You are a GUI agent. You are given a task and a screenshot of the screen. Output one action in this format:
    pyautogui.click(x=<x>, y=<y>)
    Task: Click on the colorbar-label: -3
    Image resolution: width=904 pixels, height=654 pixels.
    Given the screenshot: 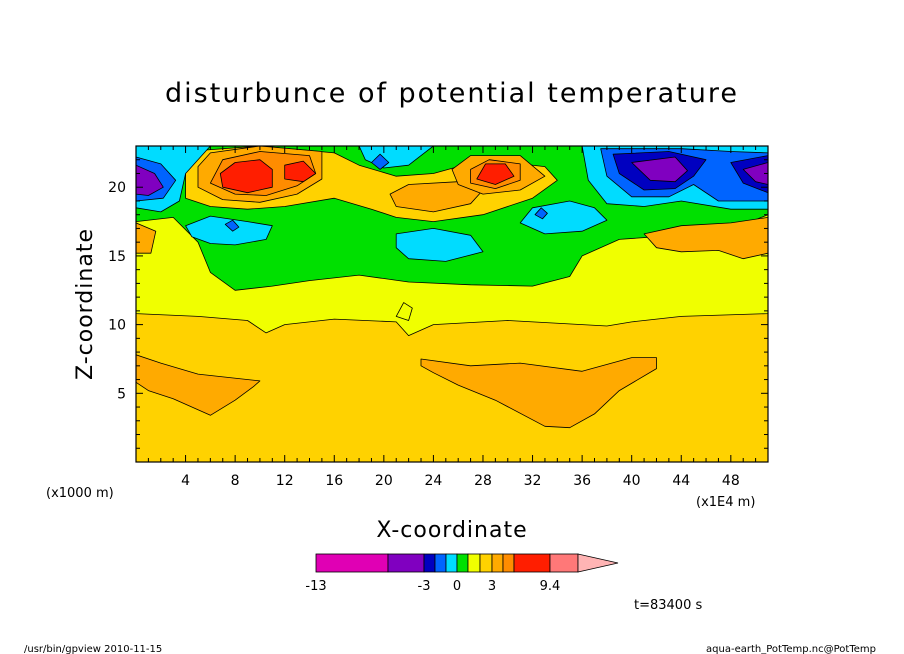 What is the action you would take?
    pyautogui.click(x=424, y=586)
    